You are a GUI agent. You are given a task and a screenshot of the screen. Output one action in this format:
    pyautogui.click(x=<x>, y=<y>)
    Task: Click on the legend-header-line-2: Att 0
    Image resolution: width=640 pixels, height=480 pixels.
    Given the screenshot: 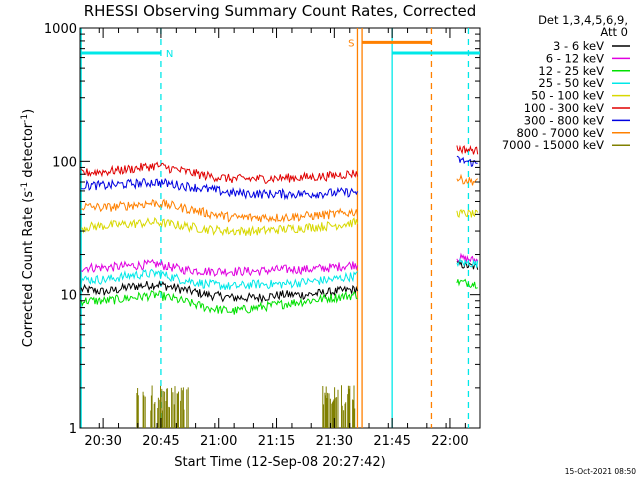 What is the action you would take?
    pyautogui.click(x=614, y=32)
    